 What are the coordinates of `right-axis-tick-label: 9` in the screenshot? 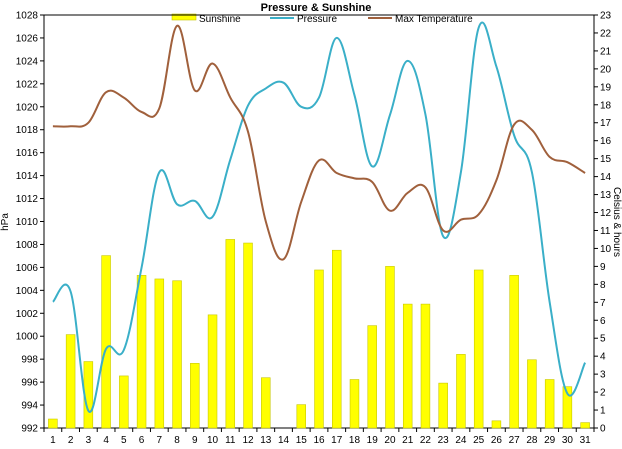 It's located at (603, 267).